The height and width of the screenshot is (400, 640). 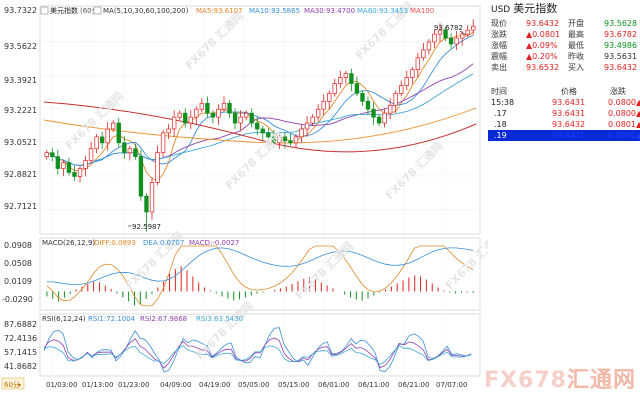 What do you see at coordinates (564, 102) in the screenshot?
I see `tick-row: 15:38 93.6431 0.0800▲` at bounding box center [564, 102].